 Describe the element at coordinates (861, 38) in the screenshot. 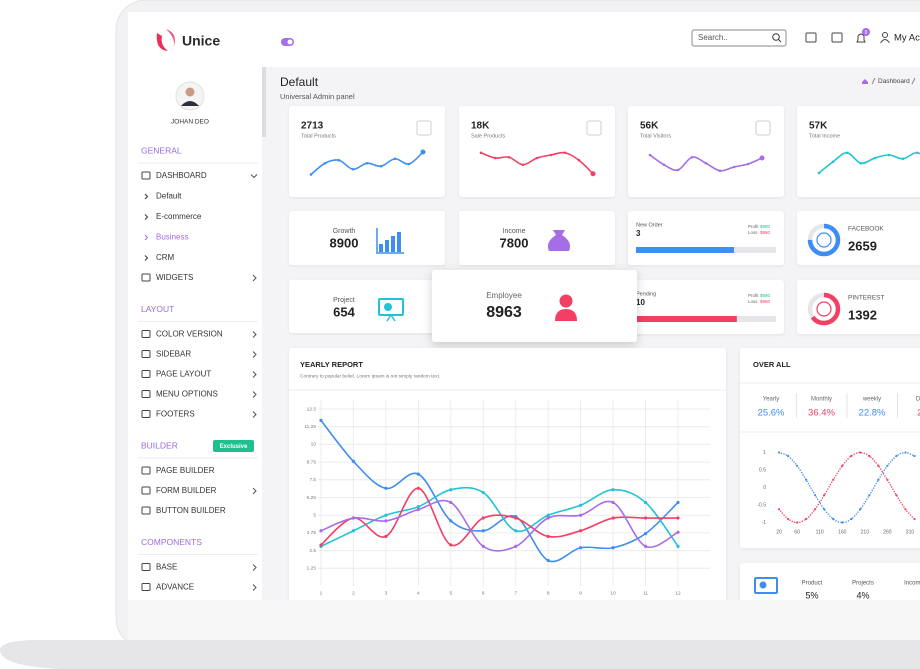

I see `bell-icon` at that location.